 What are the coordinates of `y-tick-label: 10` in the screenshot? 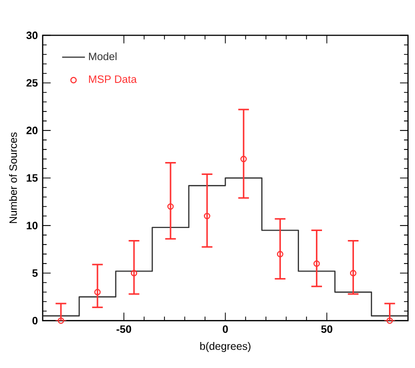 It's located at (32, 226).